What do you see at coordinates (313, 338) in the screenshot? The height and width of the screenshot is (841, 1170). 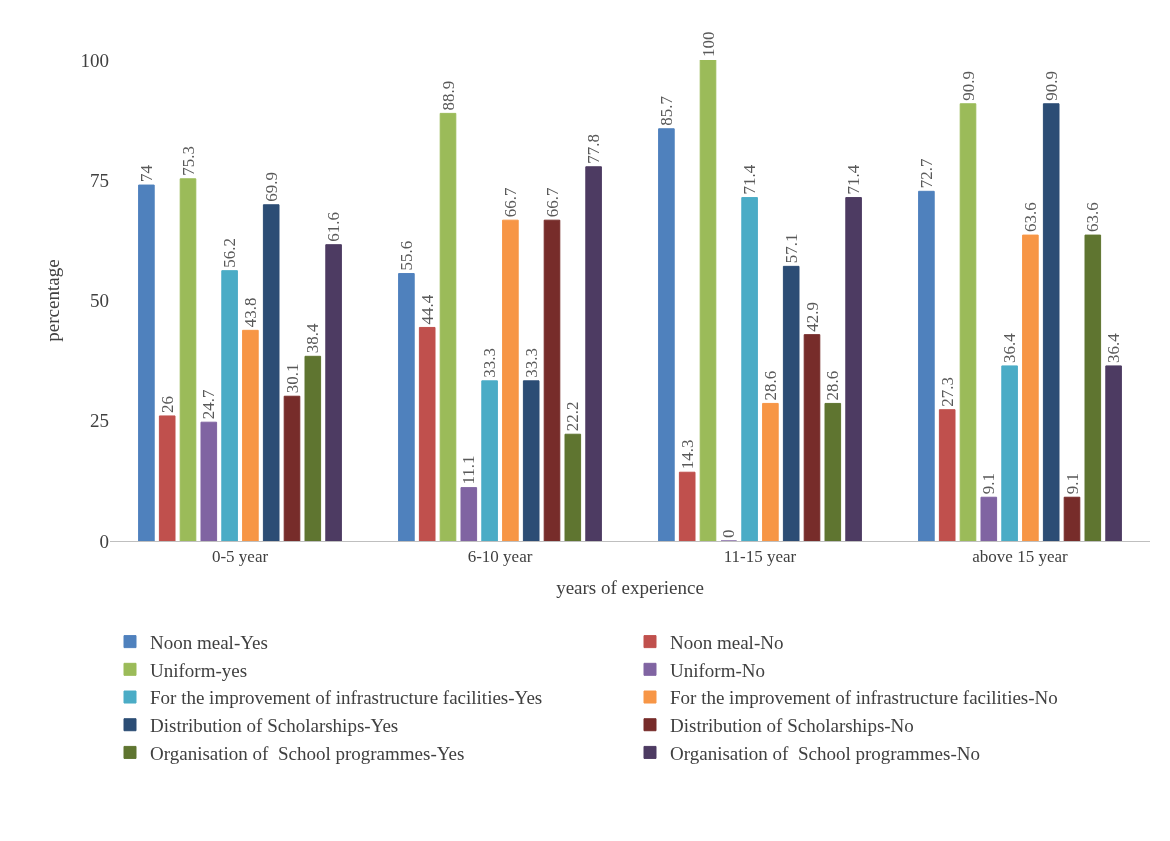 I see `data-label: 38.4` at bounding box center [313, 338].